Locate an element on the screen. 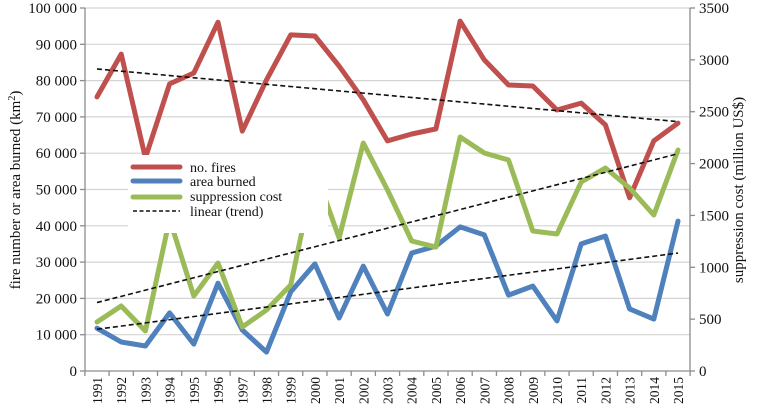 The width and height of the screenshot is (758, 413). x-tick-label: 2003 is located at coordinates (388, 390).